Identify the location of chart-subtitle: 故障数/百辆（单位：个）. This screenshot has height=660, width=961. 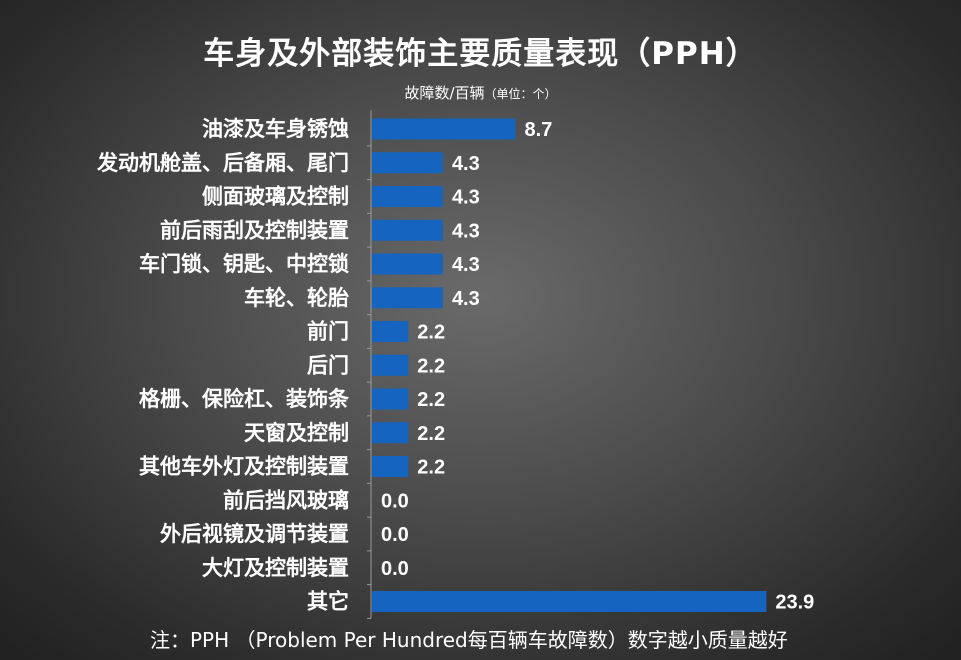
(480, 92).